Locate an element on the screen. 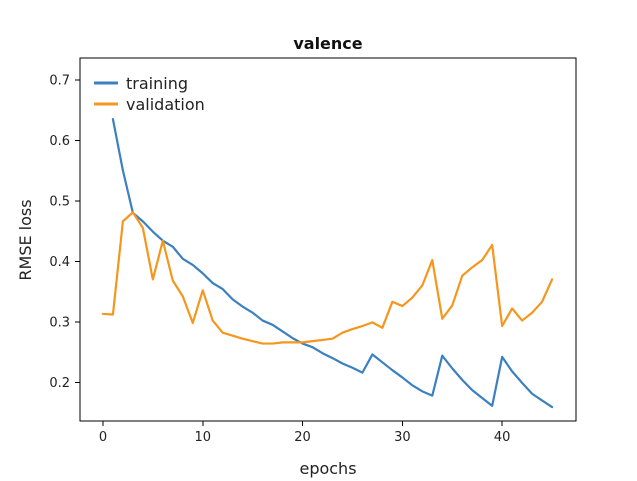 The image size is (637, 481). x-tick-label: 0 is located at coordinates (103, 437).